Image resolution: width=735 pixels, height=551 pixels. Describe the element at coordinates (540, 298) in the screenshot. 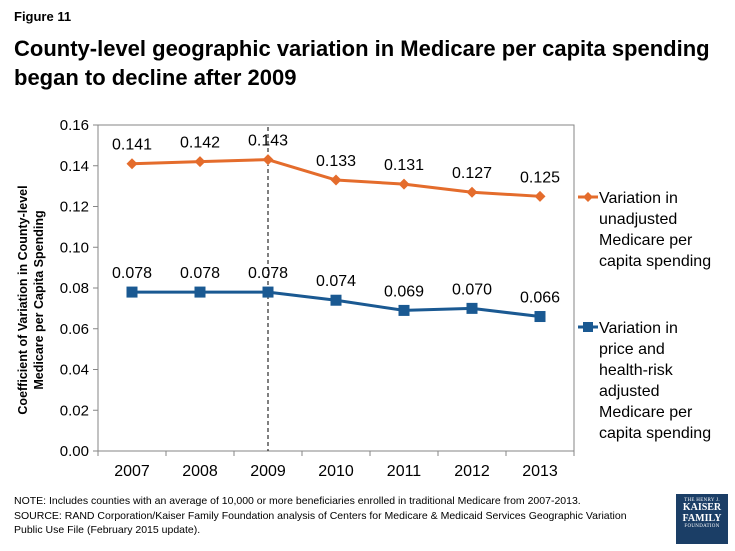

I see `data-label: 0.066` at that location.